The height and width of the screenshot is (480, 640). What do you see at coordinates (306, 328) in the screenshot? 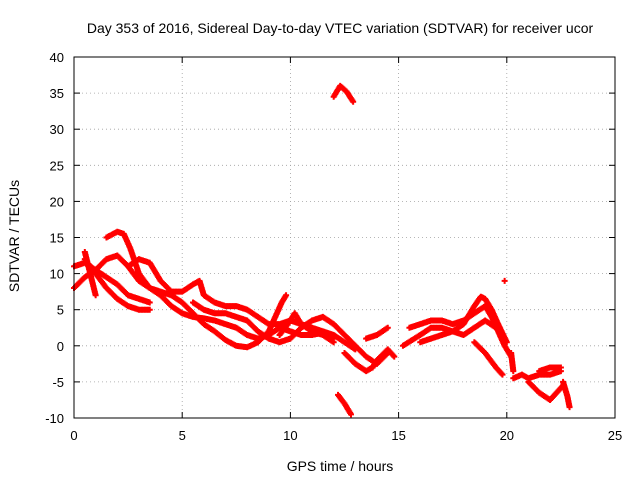
I see `series-sat-g` at bounding box center [306, 328].